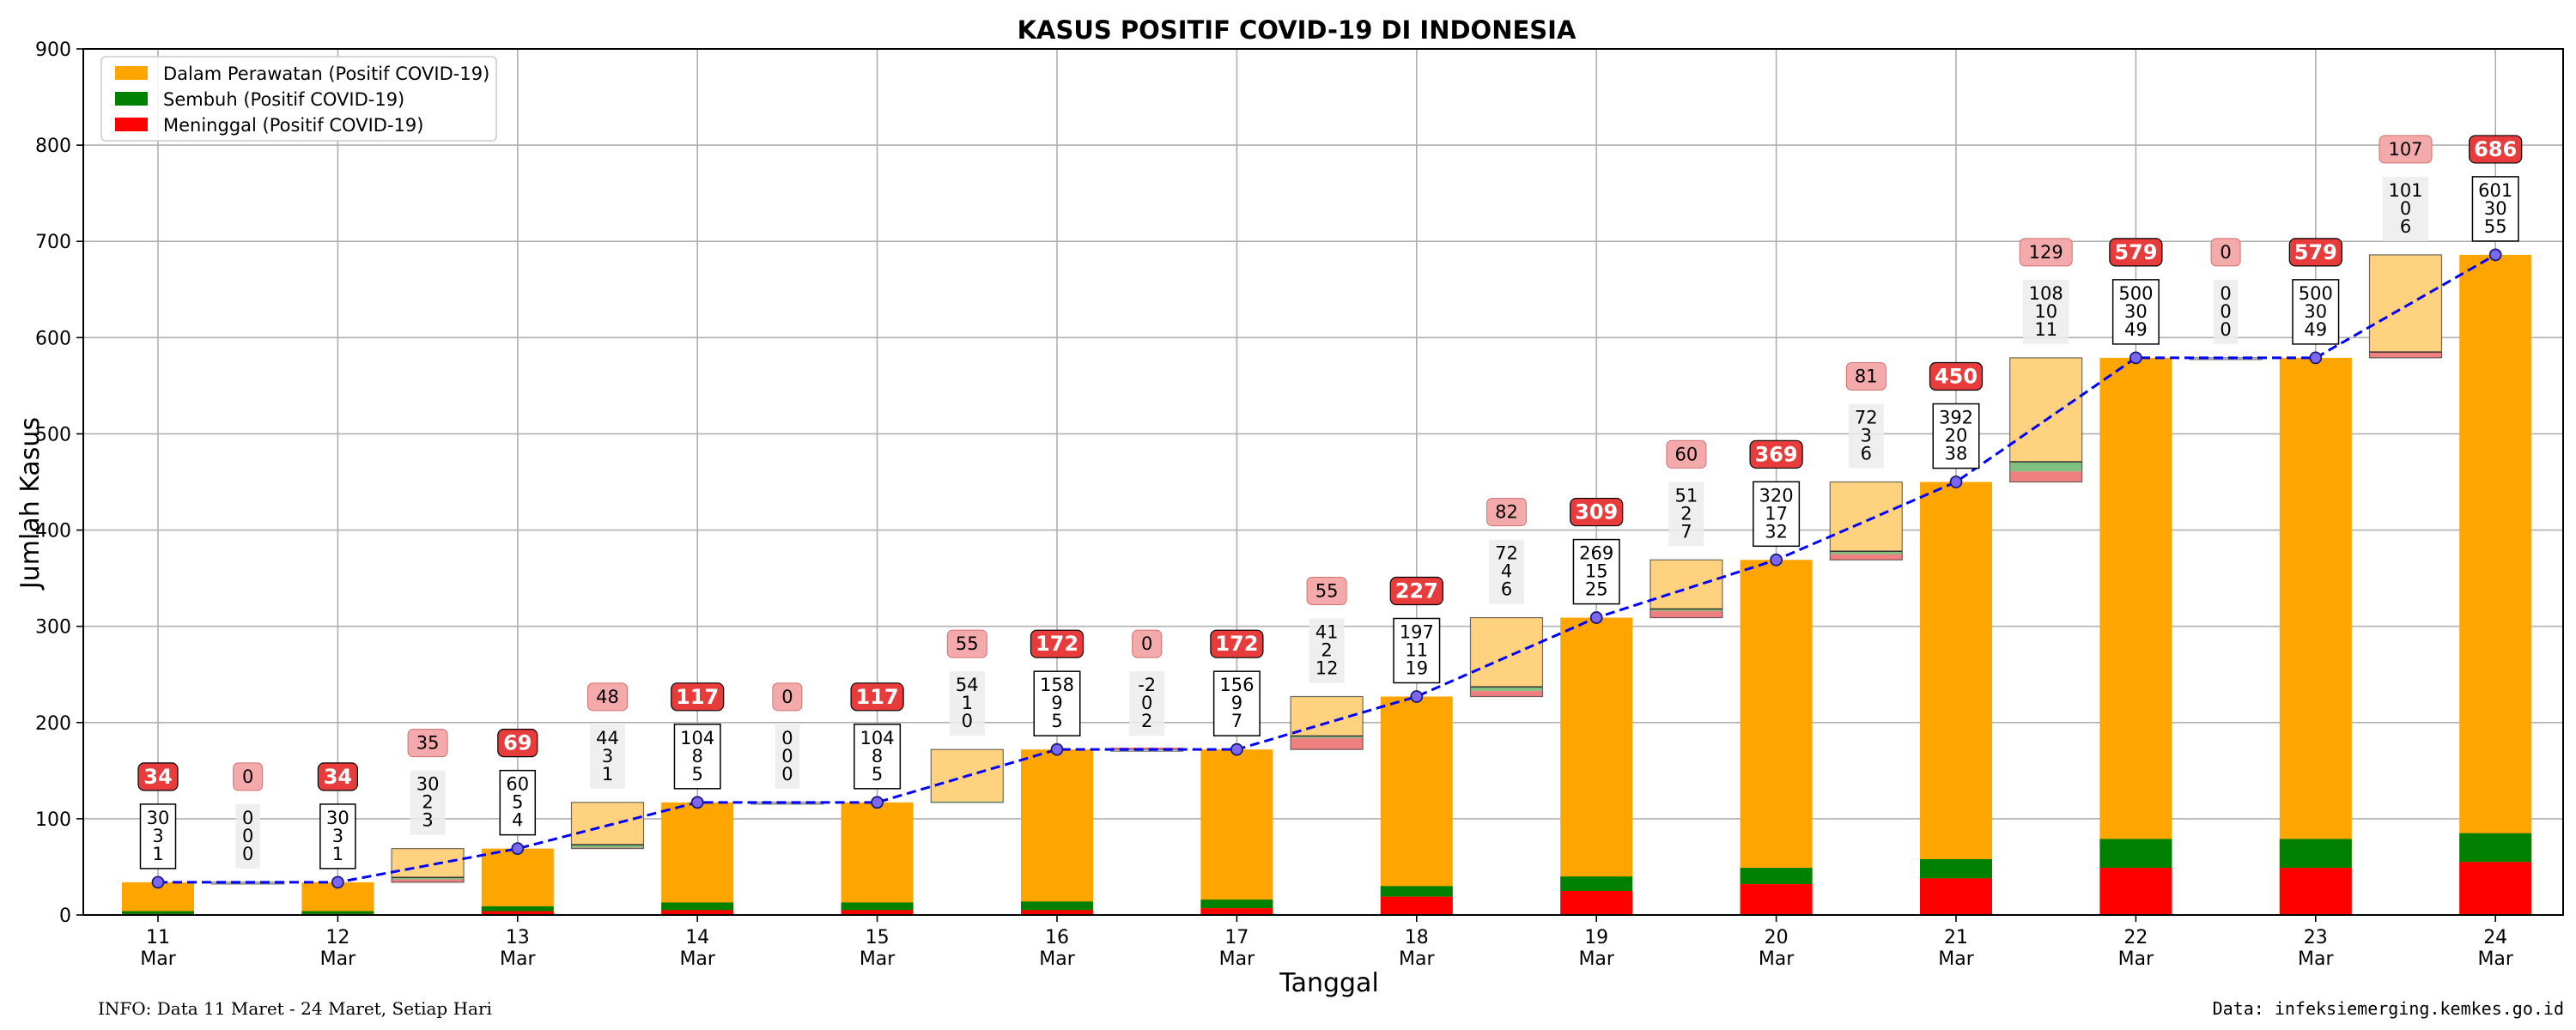  What do you see at coordinates (968, 685) in the screenshot?
I see `increment-values-label-value: 54` at bounding box center [968, 685].